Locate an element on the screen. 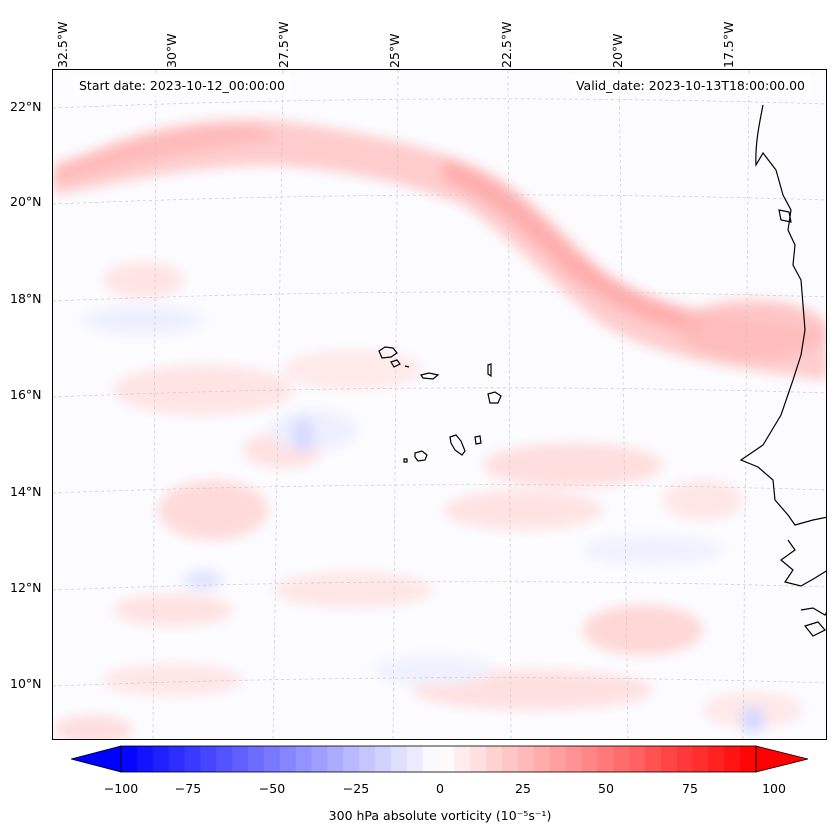 Image resolution: width=837 pixels, height=839 pixels. island-boa-vista is located at coordinates (494, 397).